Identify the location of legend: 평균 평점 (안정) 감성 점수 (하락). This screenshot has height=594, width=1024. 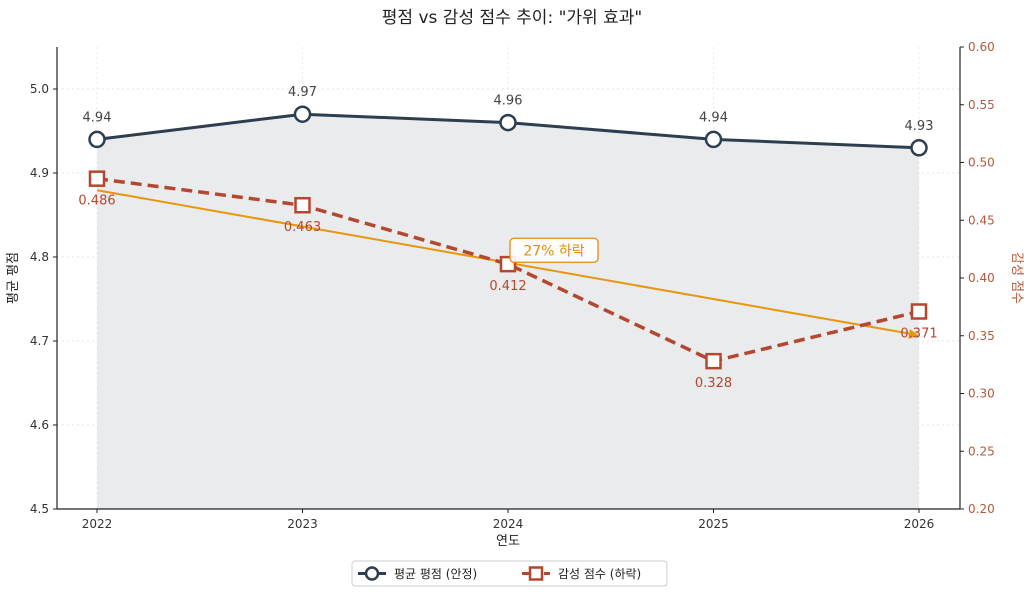
(509, 573).